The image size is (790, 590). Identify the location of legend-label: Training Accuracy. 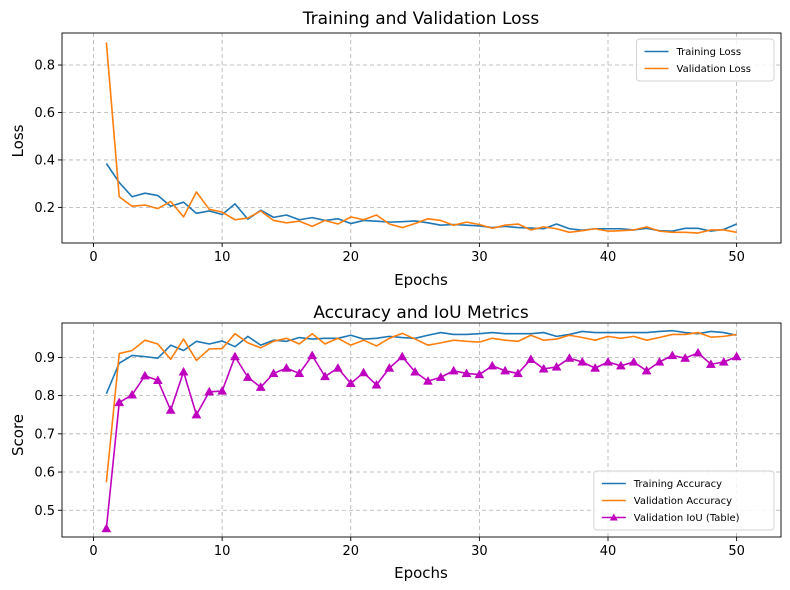
(677, 484).